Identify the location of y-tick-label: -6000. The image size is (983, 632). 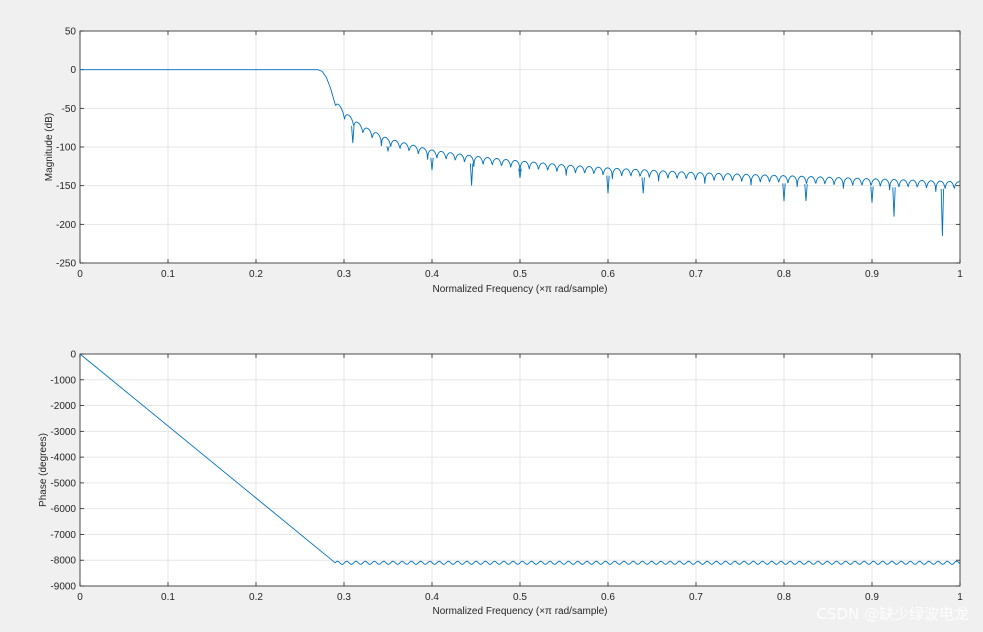
(63, 509).